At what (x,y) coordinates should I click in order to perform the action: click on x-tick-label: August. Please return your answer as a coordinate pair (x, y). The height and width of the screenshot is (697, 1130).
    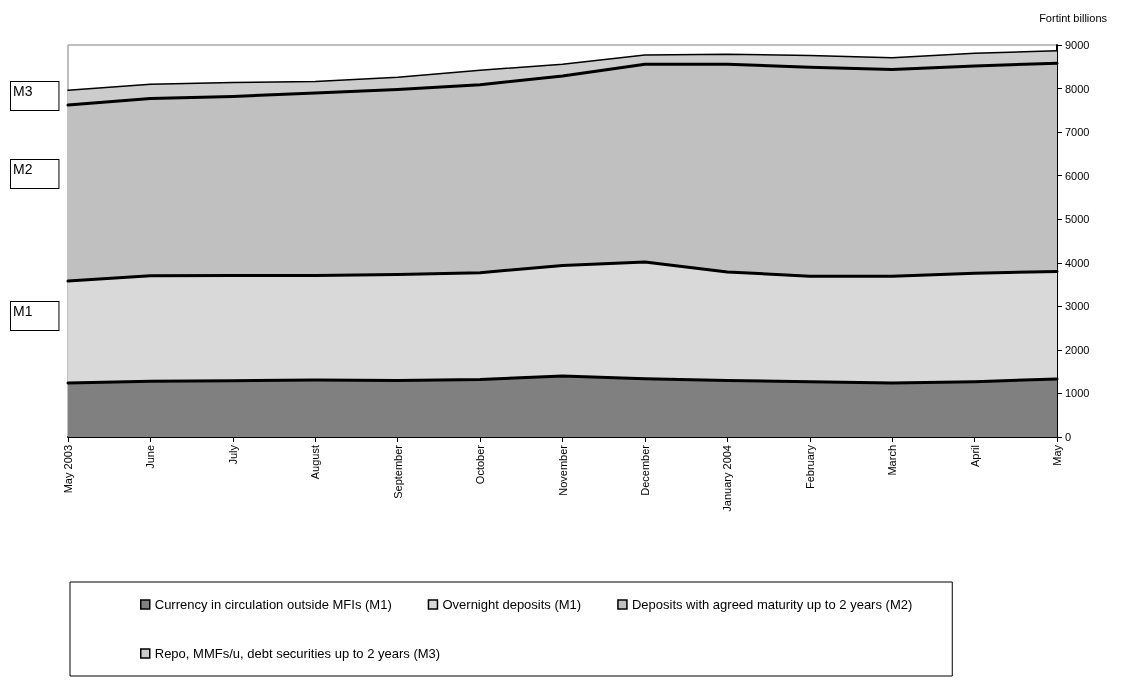
    Looking at the image, I should click on (315, 462).